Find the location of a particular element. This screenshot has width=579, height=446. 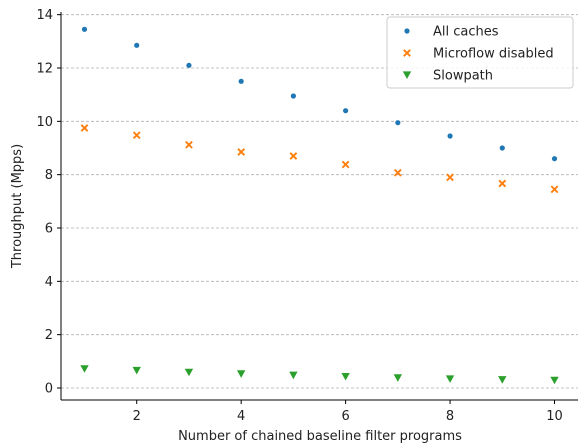

y-tick-label: 0 is located at coordinates (49, 389).